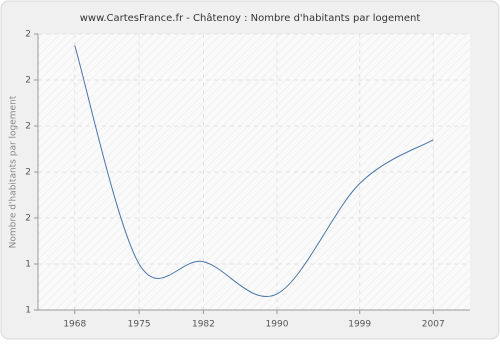  What do you see at coordinates (14, 171) in the screenshot?
I see `y-axis-label: Nombre d'habitants par logement` at bounding box center [14, 171].